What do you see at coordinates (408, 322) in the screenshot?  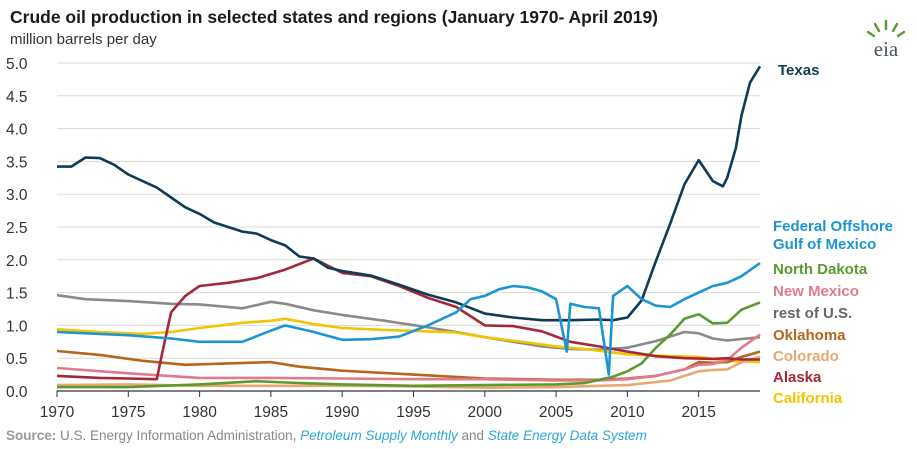 I see `series-line-rest-of-u-s` at bounding box center [408, 322].